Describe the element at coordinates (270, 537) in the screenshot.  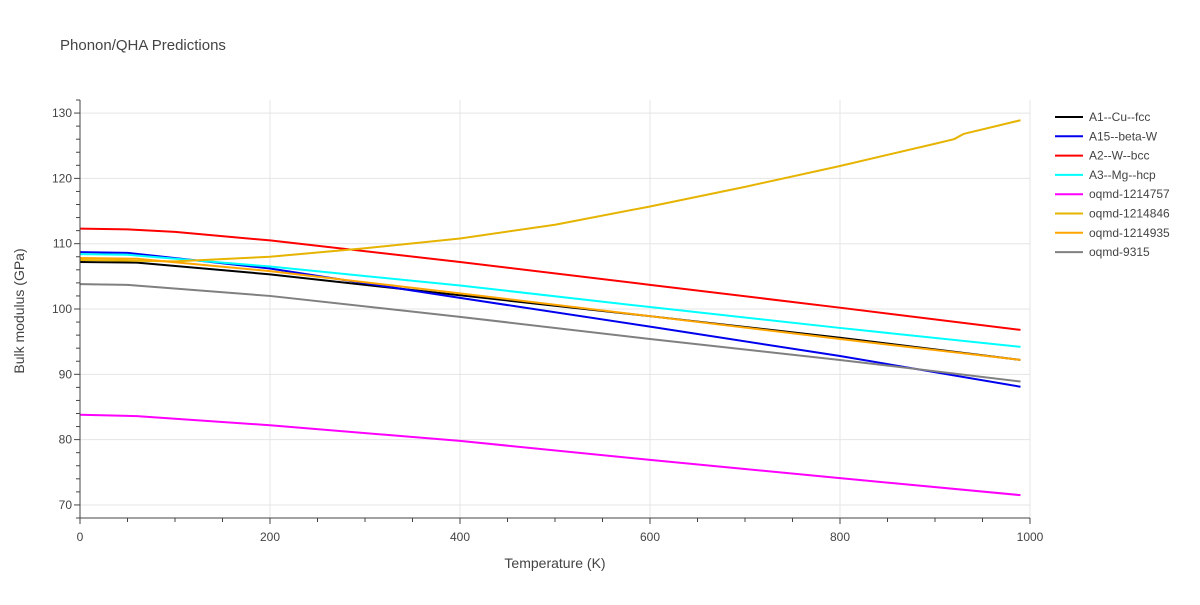
I see `x-tick-label: 200` at that location.